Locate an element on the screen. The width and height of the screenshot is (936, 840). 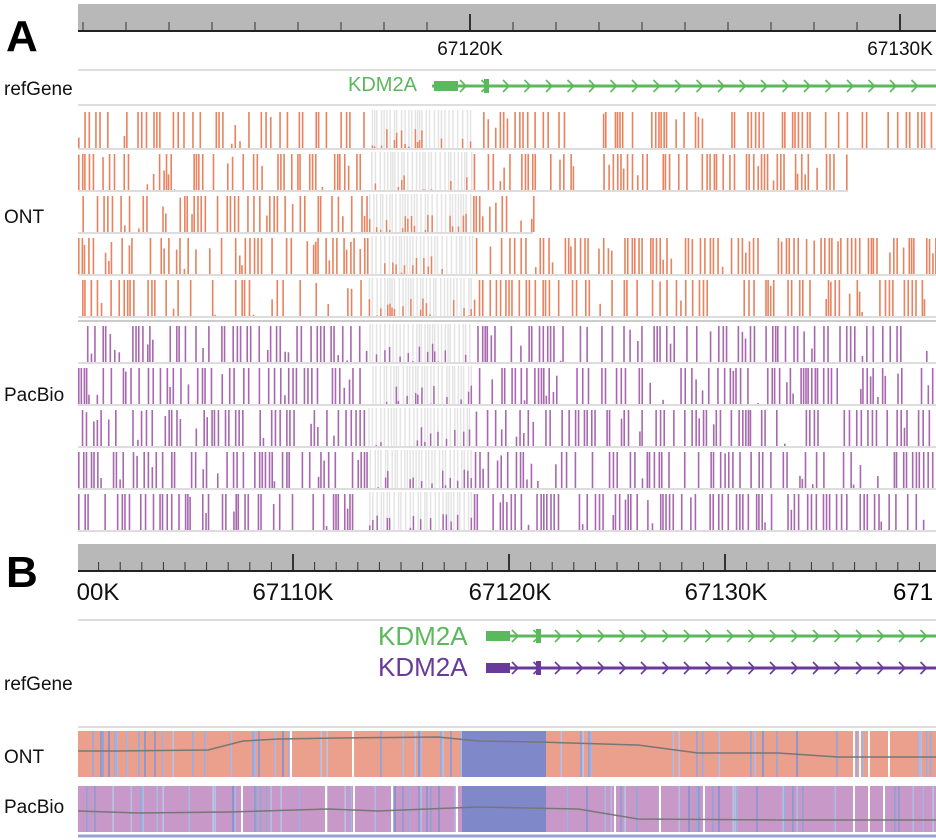
gene-models-kdm2a is located at coordinates (711, 653).